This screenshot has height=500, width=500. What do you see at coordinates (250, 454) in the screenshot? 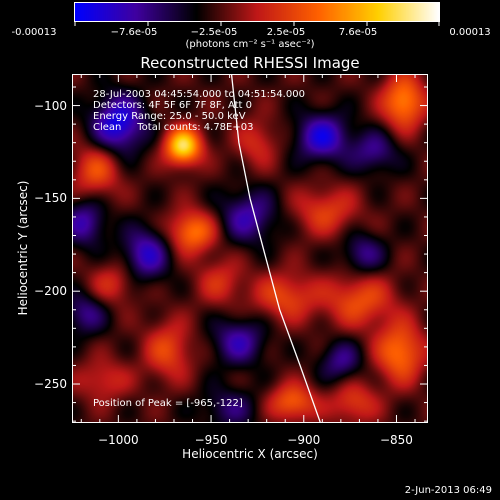
I see `x-axis-label: Heliocentric X (arcsec)` at bounding box center [250, 454].